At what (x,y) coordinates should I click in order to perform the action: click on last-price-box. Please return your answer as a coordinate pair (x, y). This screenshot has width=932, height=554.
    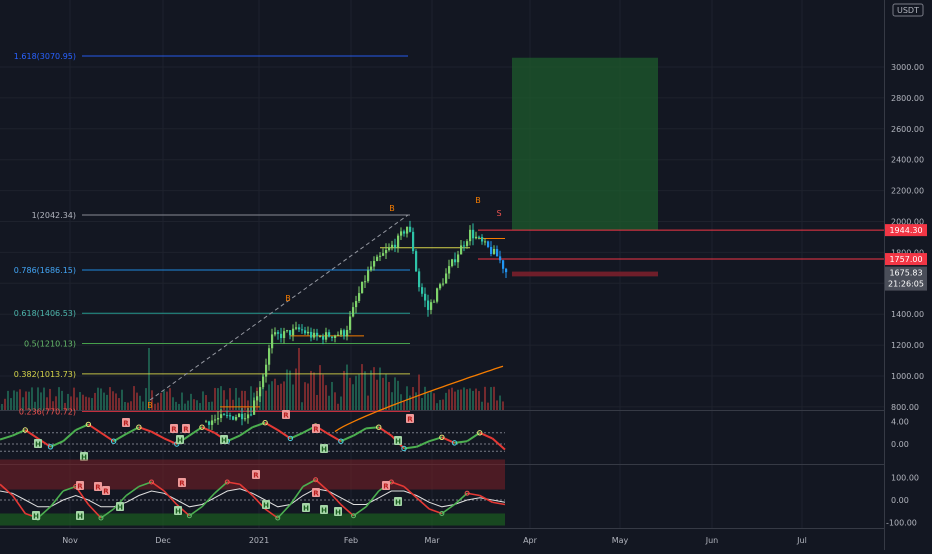
    Looking at the image, I should click on (906, 278).